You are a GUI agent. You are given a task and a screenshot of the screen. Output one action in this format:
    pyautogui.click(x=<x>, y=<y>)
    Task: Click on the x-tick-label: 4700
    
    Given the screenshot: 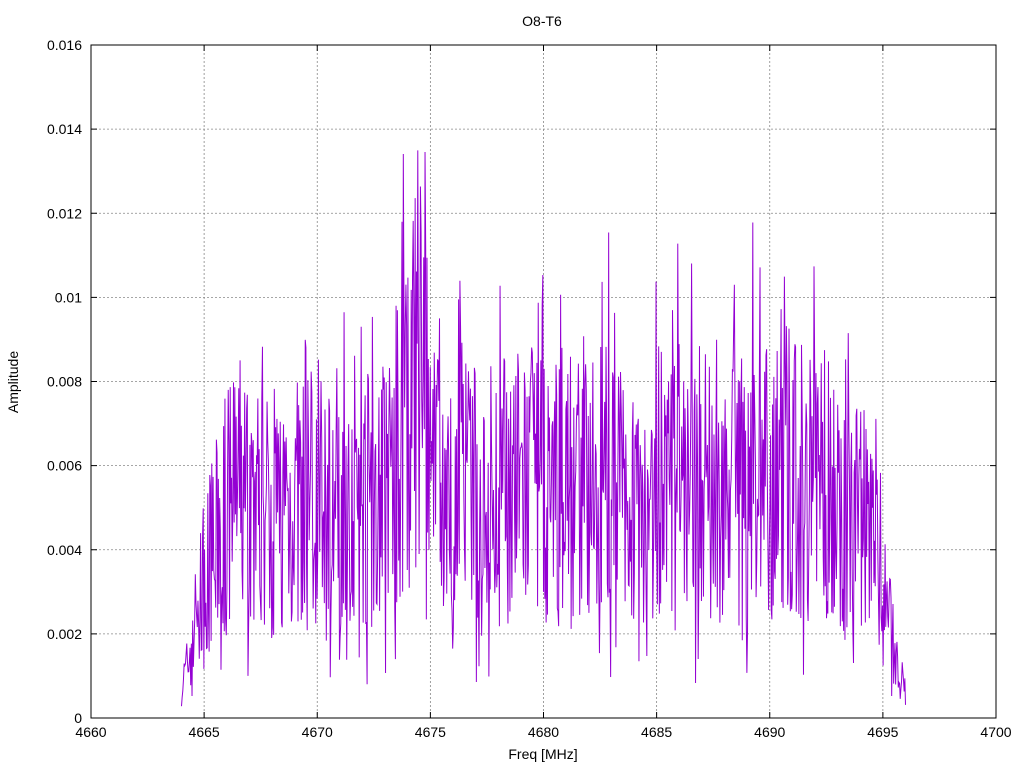 What is the action you would take?
    pyautogui.click(x=995, y=732)
    